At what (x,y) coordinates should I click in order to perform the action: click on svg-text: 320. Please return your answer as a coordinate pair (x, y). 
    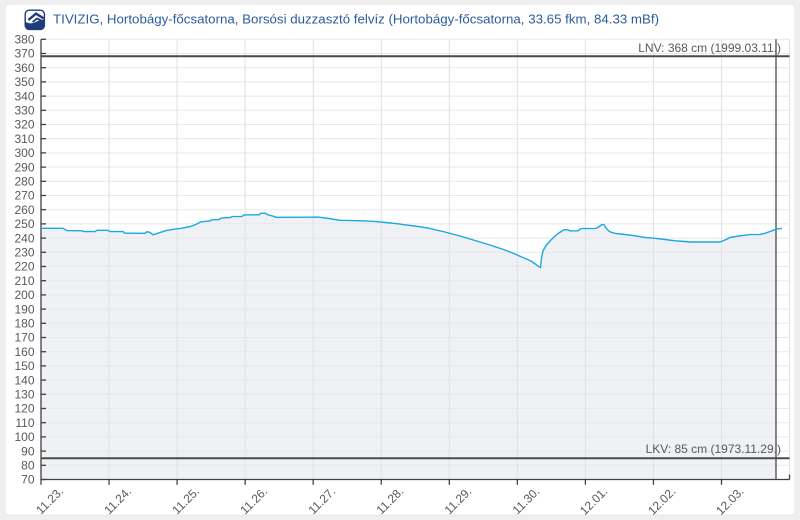
    Looking at the image, I should click on (24, 125).